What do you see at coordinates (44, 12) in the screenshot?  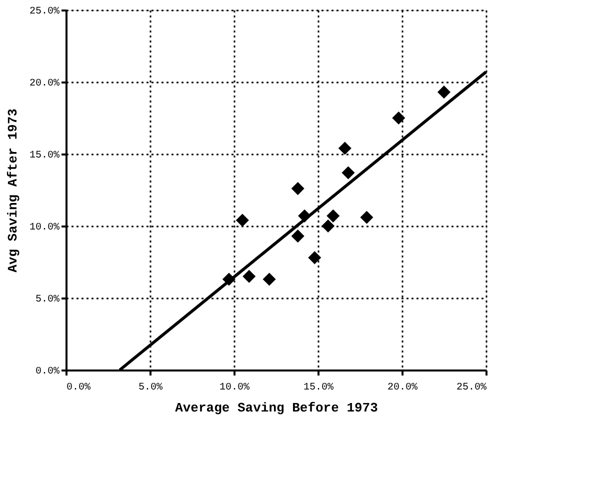 I see `y-tick-label: 25.0%` at bounding box center [44, 12].